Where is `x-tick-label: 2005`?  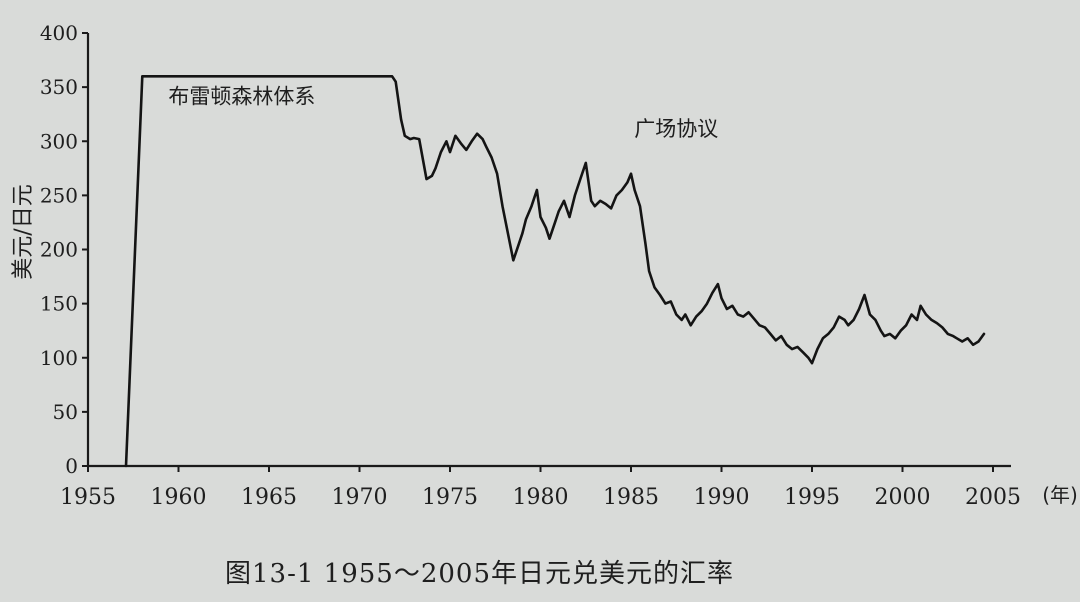
x-tick-label: 2005 is located at coordinates (993, 497).